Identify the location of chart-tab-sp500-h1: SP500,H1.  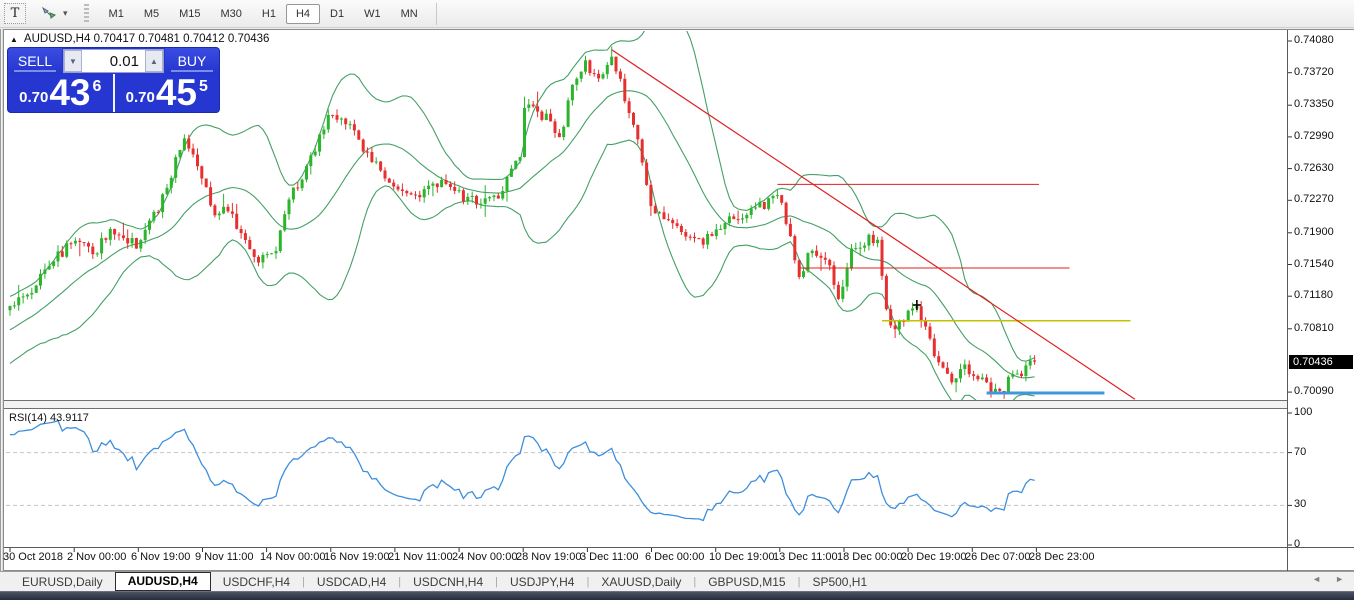
(840, 581).